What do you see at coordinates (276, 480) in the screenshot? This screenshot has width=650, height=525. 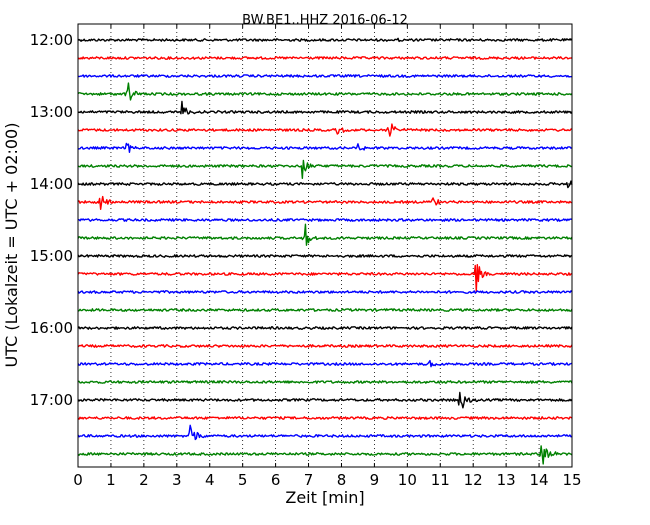 I see `x-tick-label: 6` at bounding box center [276, 480].